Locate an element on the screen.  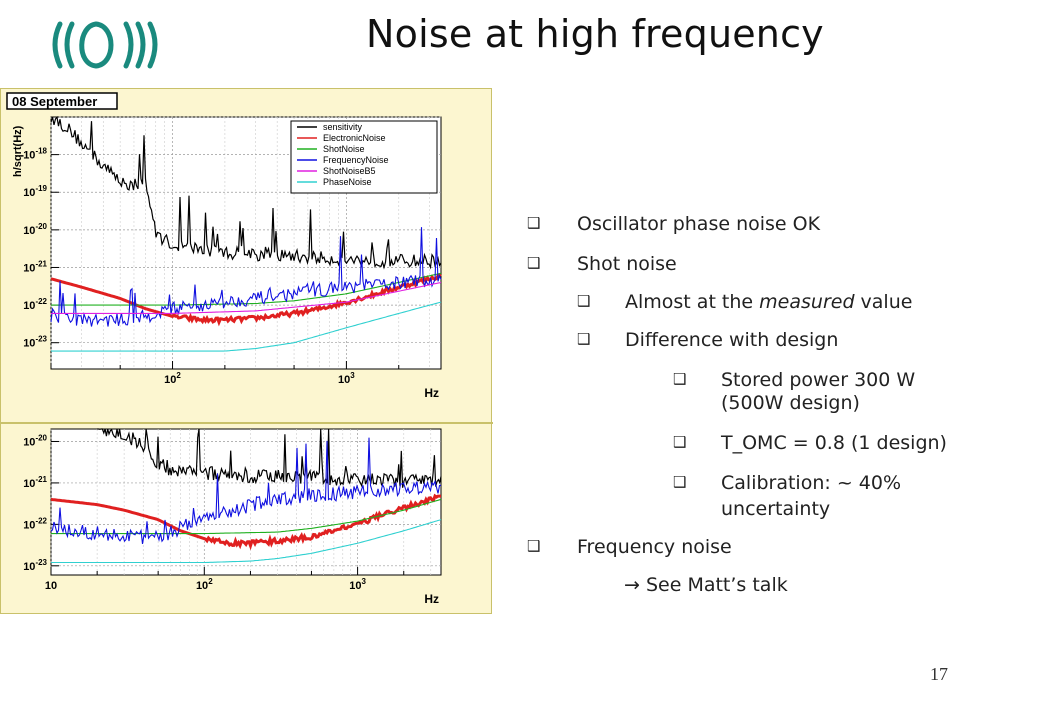
chart-title: 08 September is located at coordinates (54, 101).